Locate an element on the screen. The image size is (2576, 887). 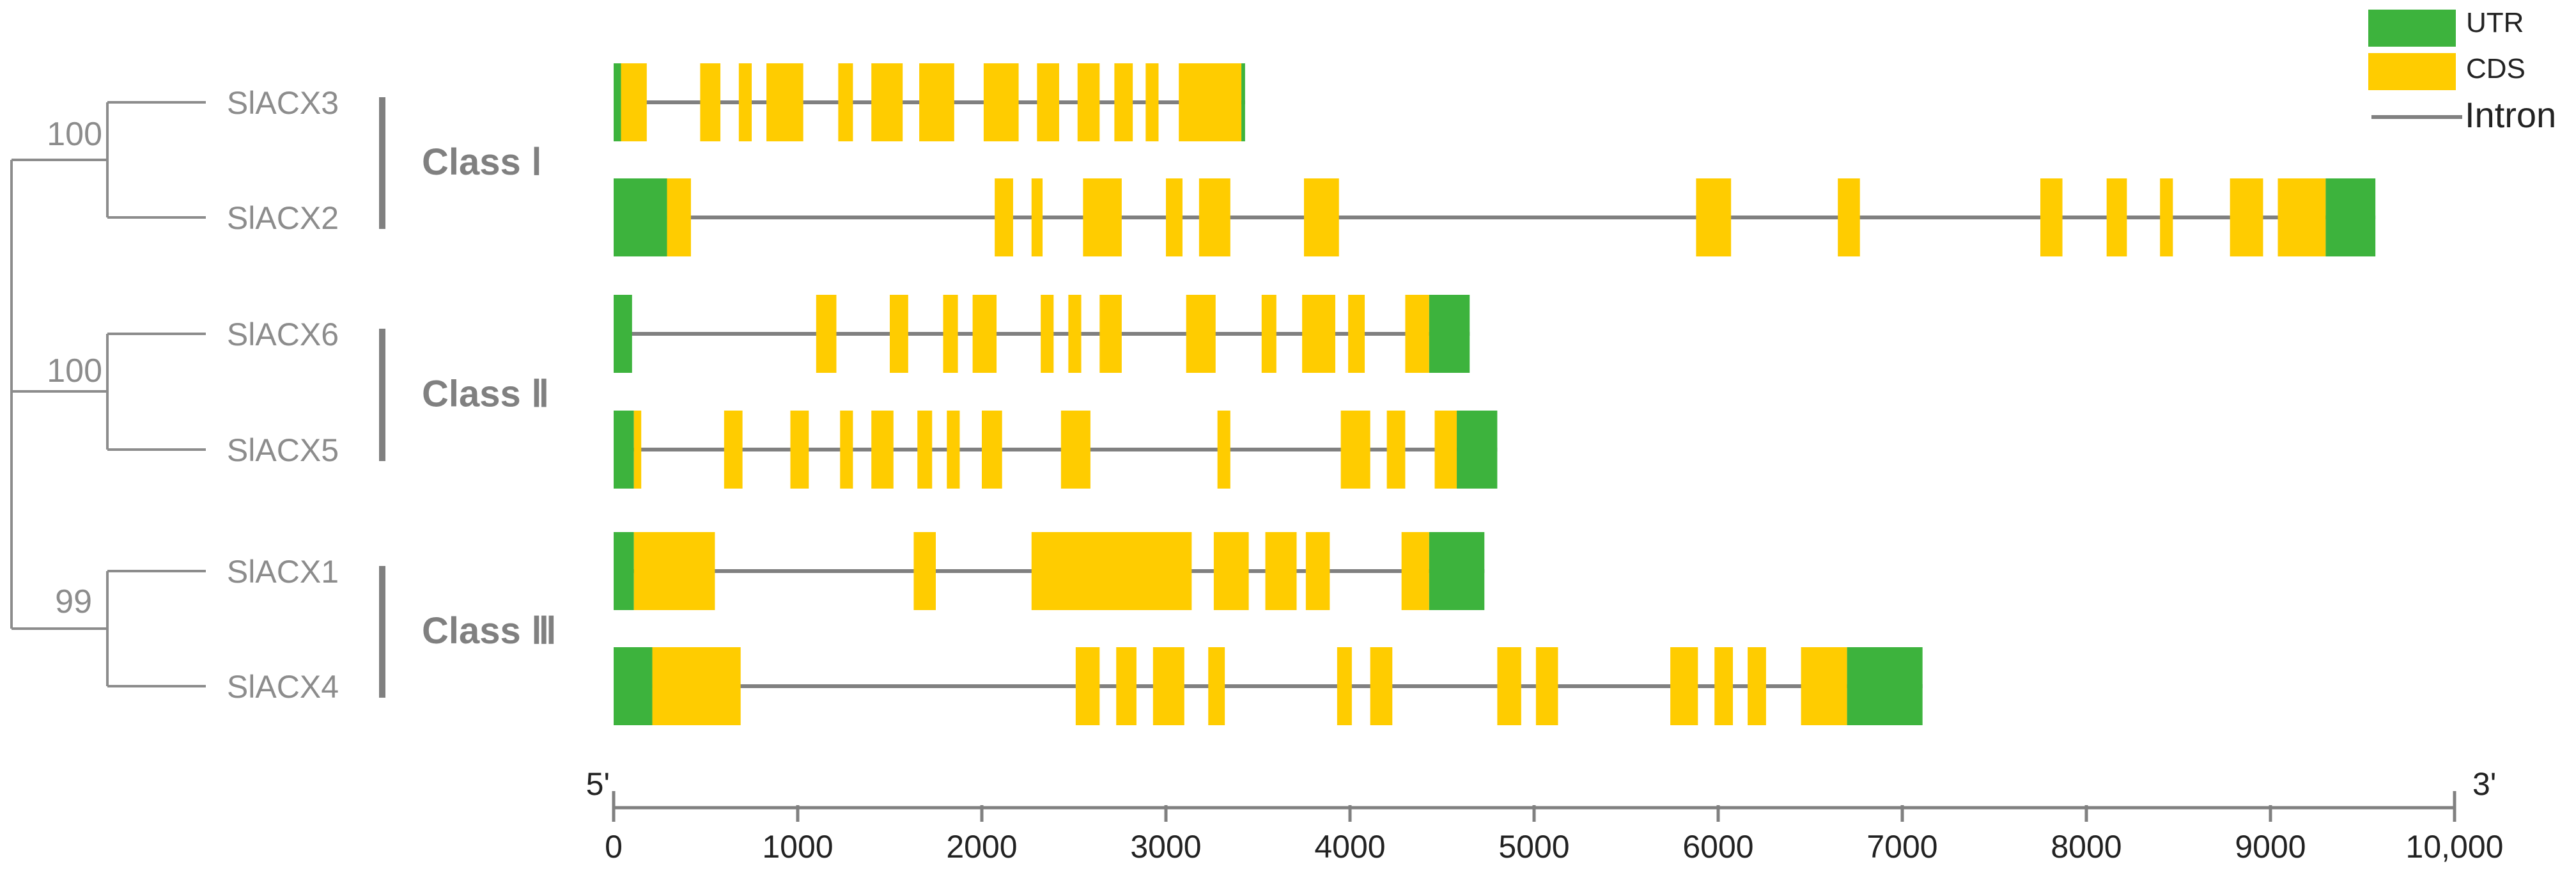
axis-tick-label: 0 is located at coordinates (614, 847).